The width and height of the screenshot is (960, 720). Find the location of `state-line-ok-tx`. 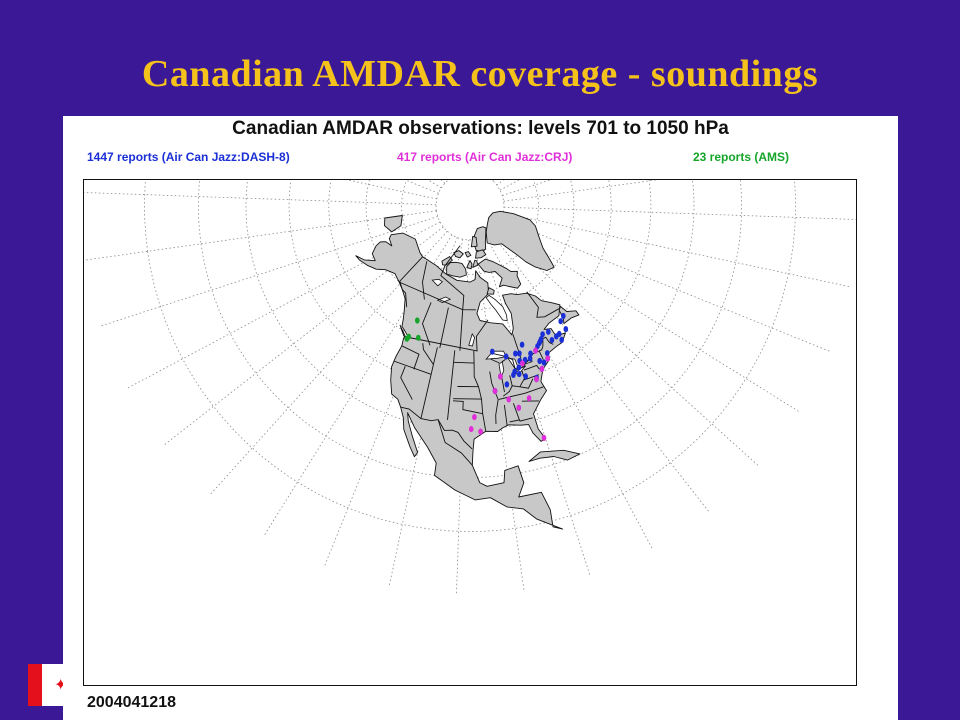

state-line-ok-tx is located at coordinates (467, 407).